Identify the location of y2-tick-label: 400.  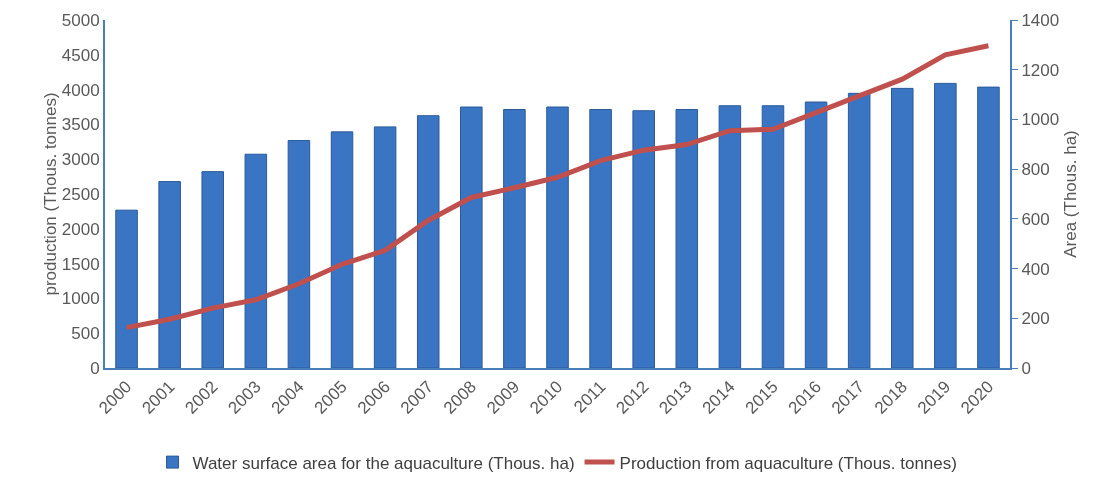
(1035, 269).